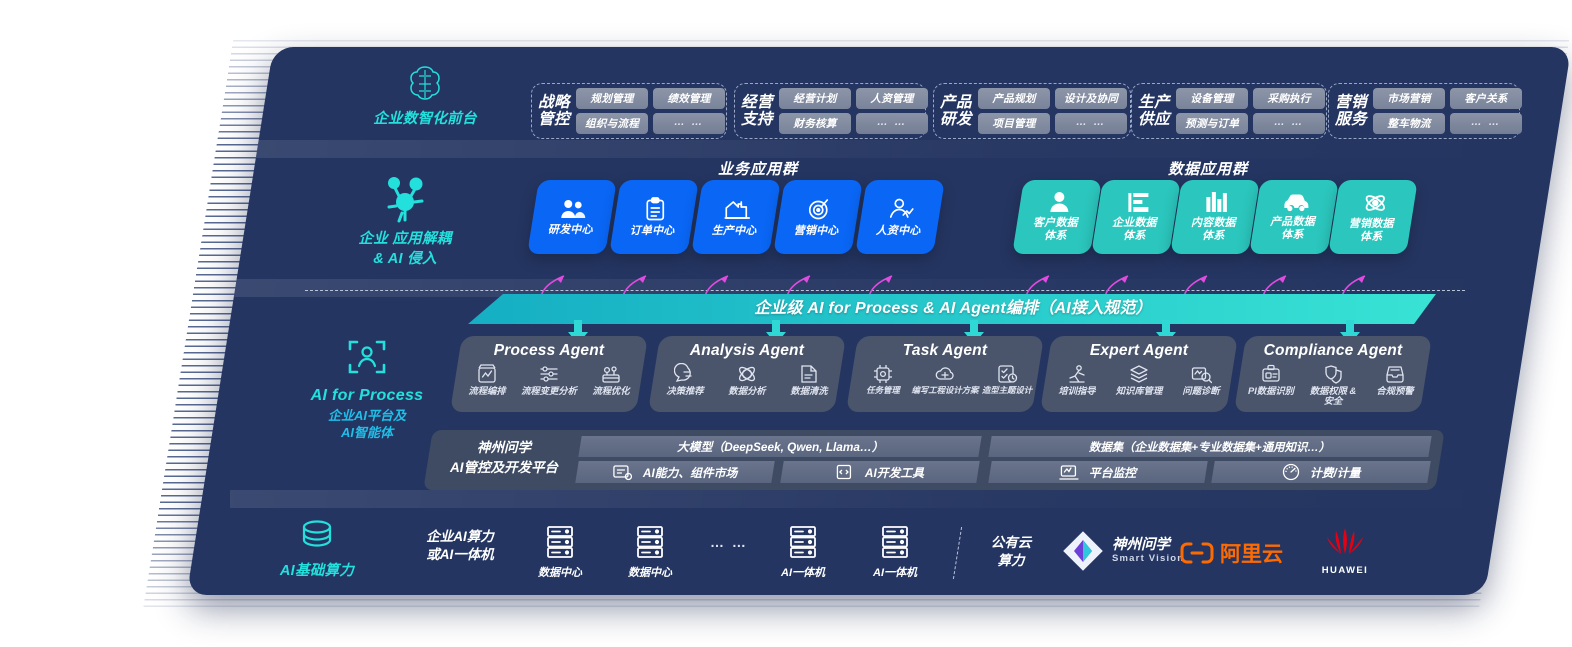  What do you see at coordinates (560, 552) in the screenshot?
I see `infra-node-datacenter-1: 数据中心` at bounding box center [560, 552].